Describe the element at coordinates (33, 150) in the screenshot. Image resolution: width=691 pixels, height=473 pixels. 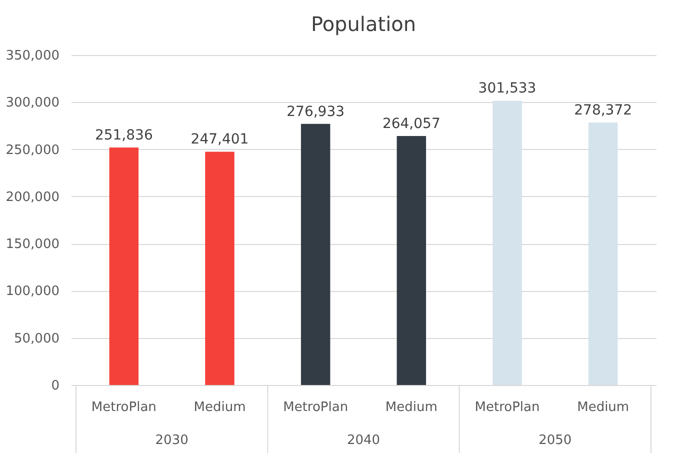
I see `y-tick-label: 250,000` at that location.